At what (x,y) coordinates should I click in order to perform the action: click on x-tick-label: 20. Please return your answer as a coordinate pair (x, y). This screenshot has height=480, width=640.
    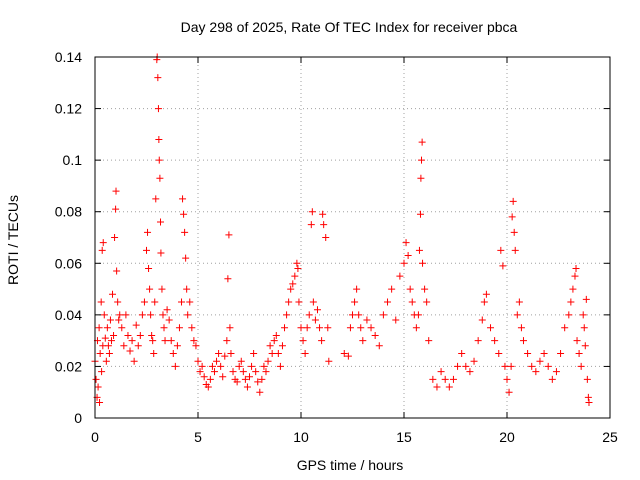
    Looking at the image, I should click on (507, 437).